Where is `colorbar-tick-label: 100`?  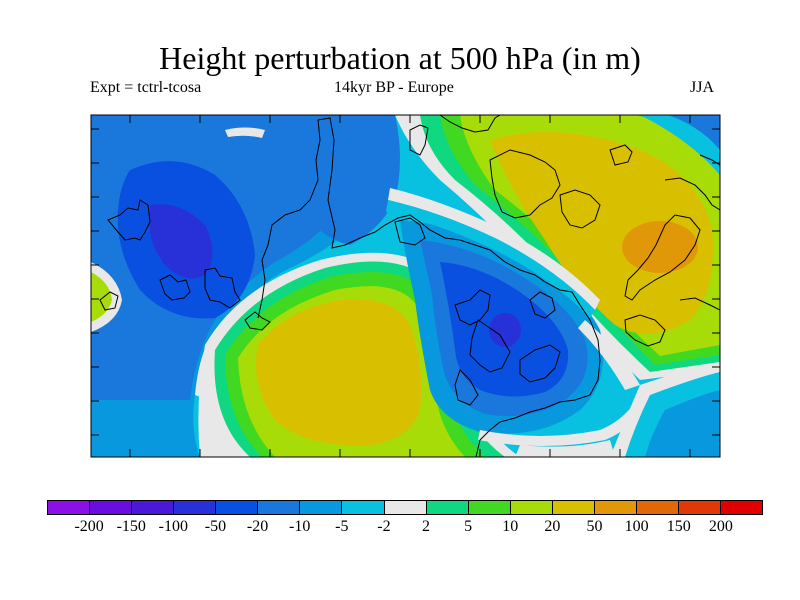 colorbar-tick-label: 100 is located at coordinates (636, 526).